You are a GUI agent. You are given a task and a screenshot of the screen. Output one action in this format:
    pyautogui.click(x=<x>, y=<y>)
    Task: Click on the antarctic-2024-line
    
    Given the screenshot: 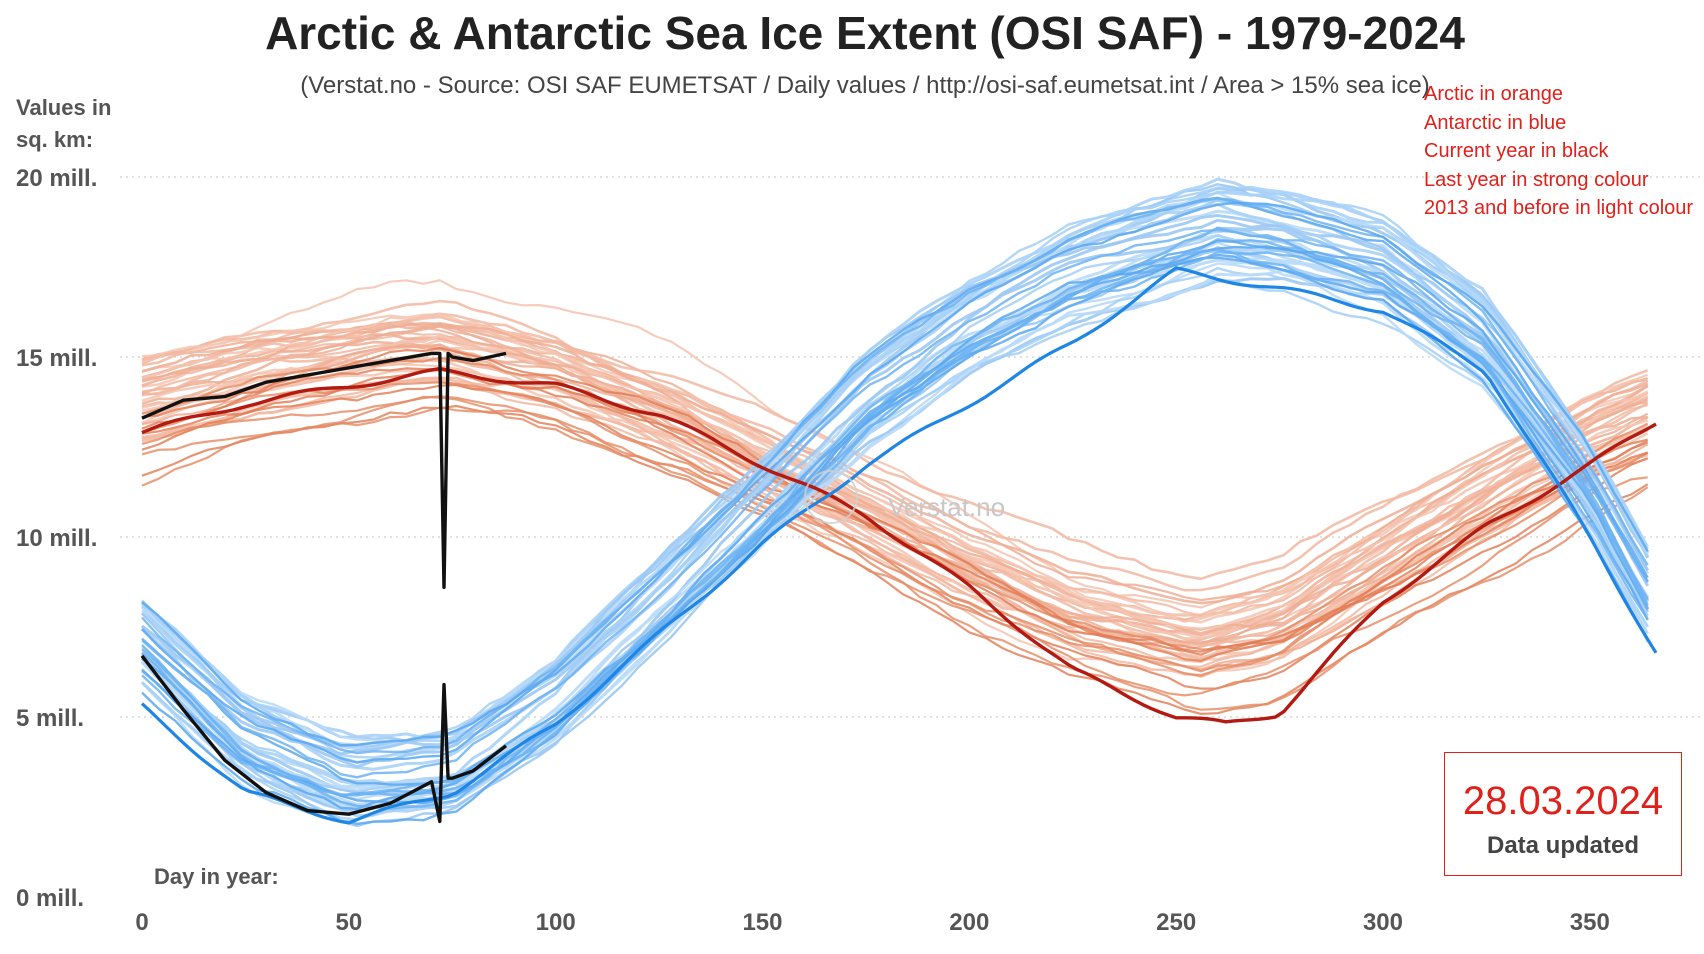 What is the action you would take?
    pyautogui.click(x=324, y=739)
    